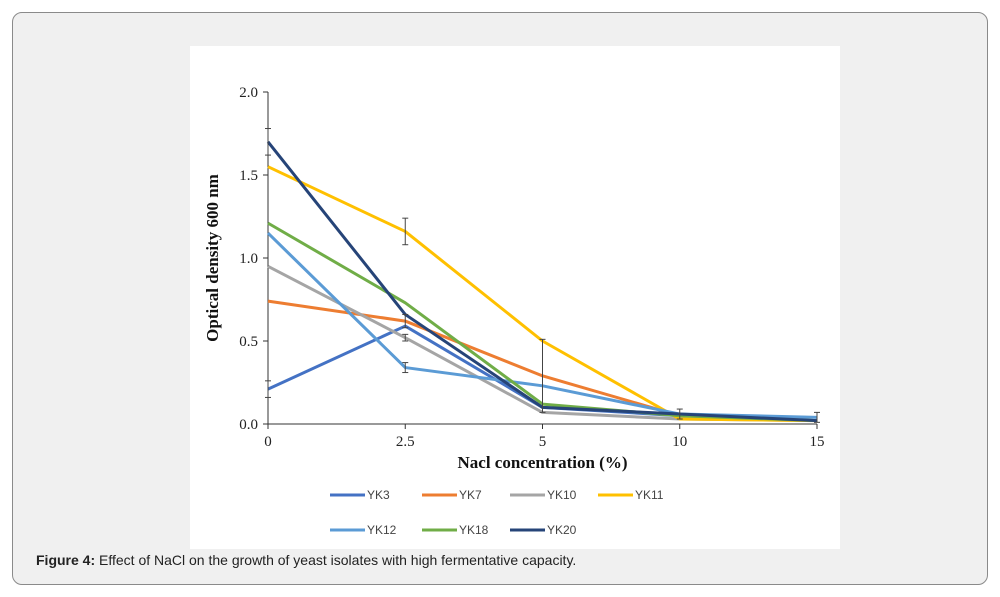 The width and height of the screenshot is (1000, 597). What do you see at coordinates (543, 530) in the screenshot?
I see `legend-item-yk20: YK20` at bounding box center [543, 530].